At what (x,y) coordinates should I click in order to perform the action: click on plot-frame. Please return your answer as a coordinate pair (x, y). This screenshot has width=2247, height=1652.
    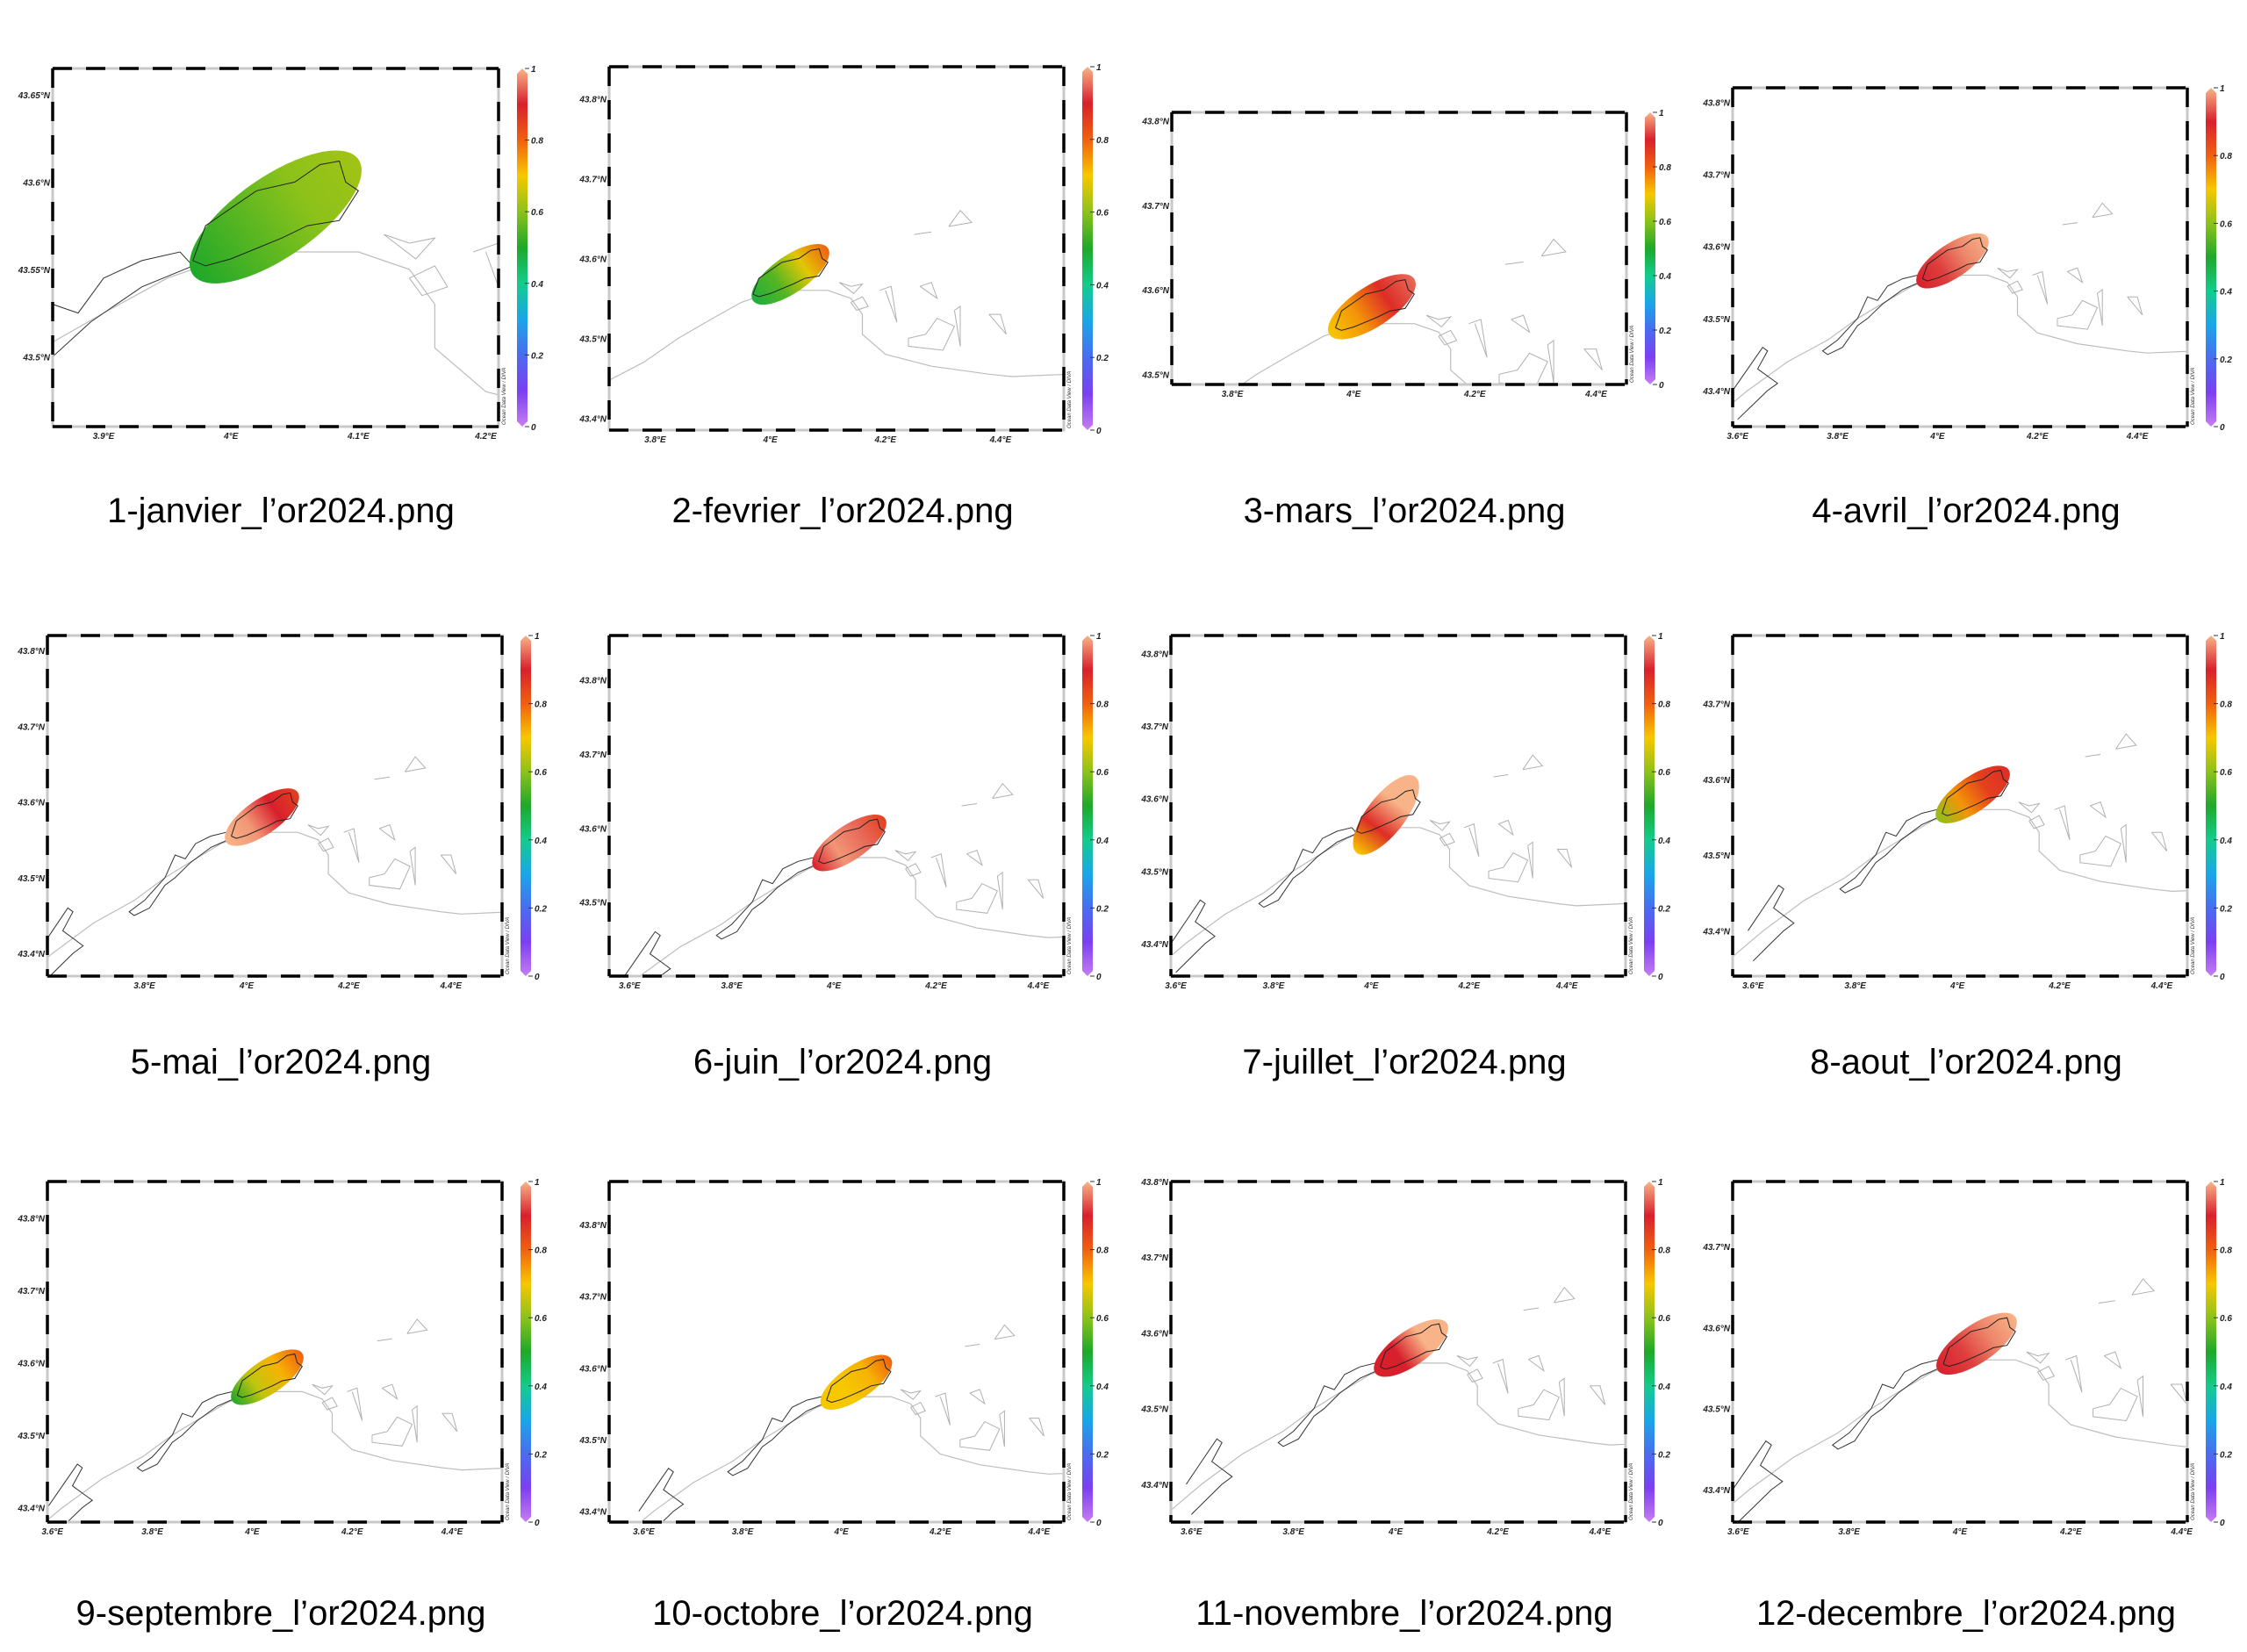
    Looking at the image, I should click on (1399, 249).